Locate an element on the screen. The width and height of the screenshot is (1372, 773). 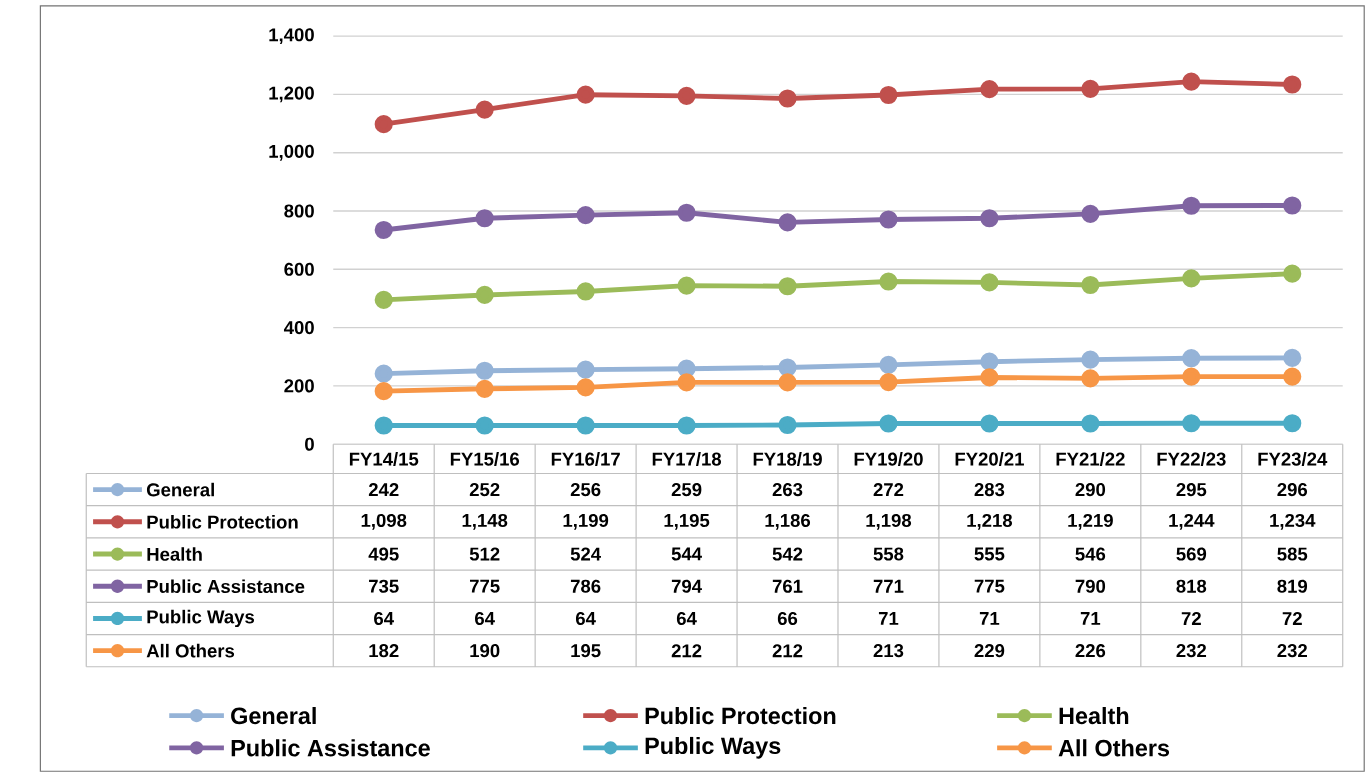
data-label: 819 is located at coordinates (1292, 586).